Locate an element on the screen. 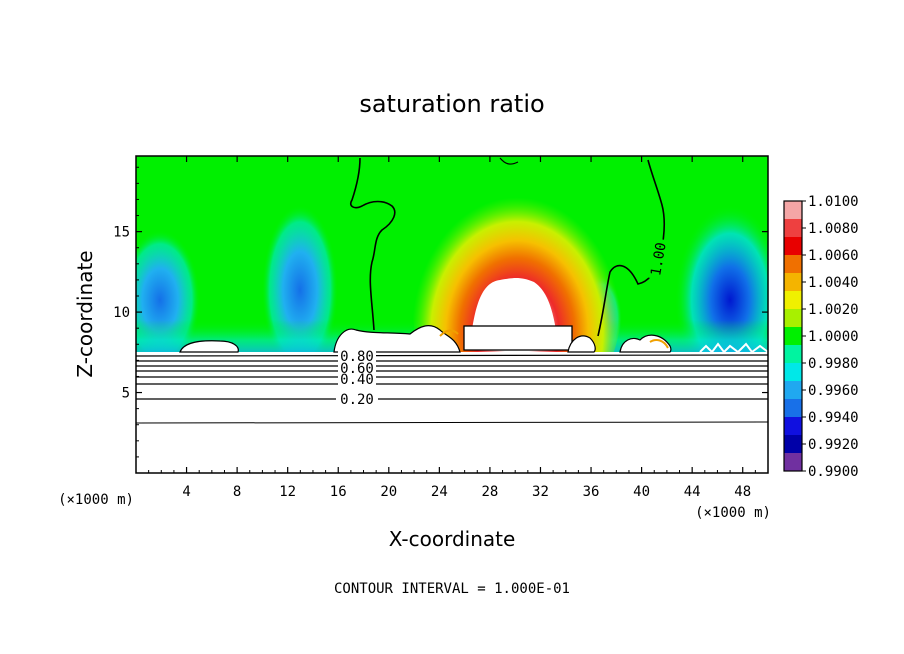 The height and width of the screenshot is (654, 904). cloud-patch-20km is located at coordinates (397, 339).